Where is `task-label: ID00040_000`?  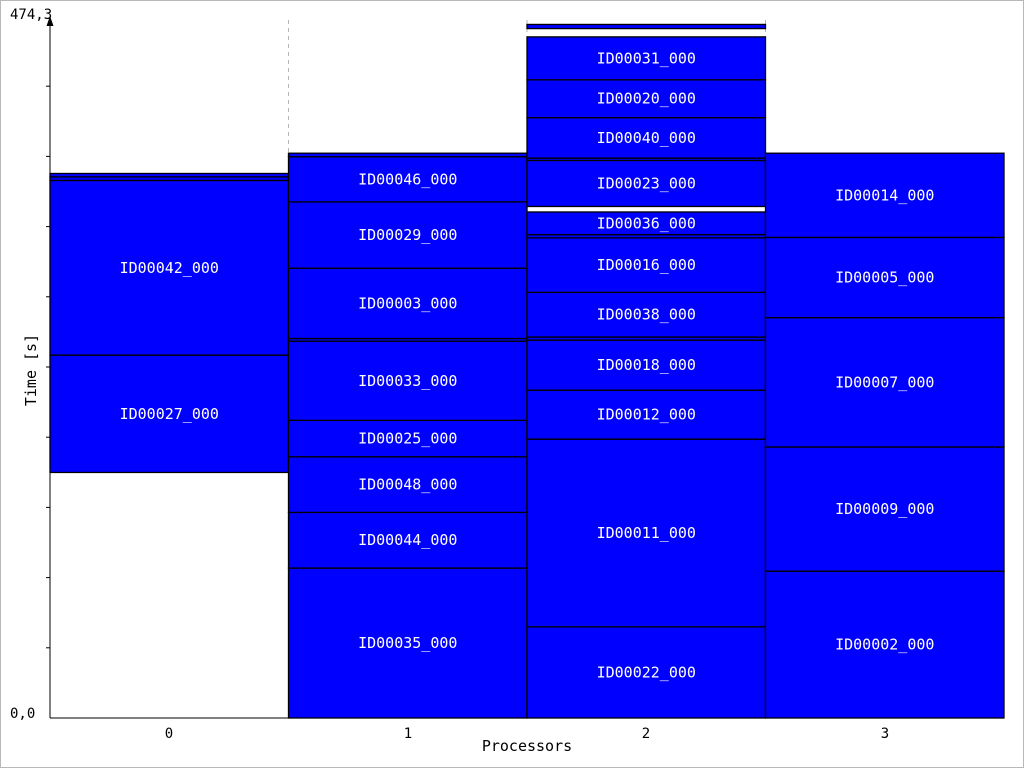
task-label: ID00040_000 is located at coordinates (646, 138).